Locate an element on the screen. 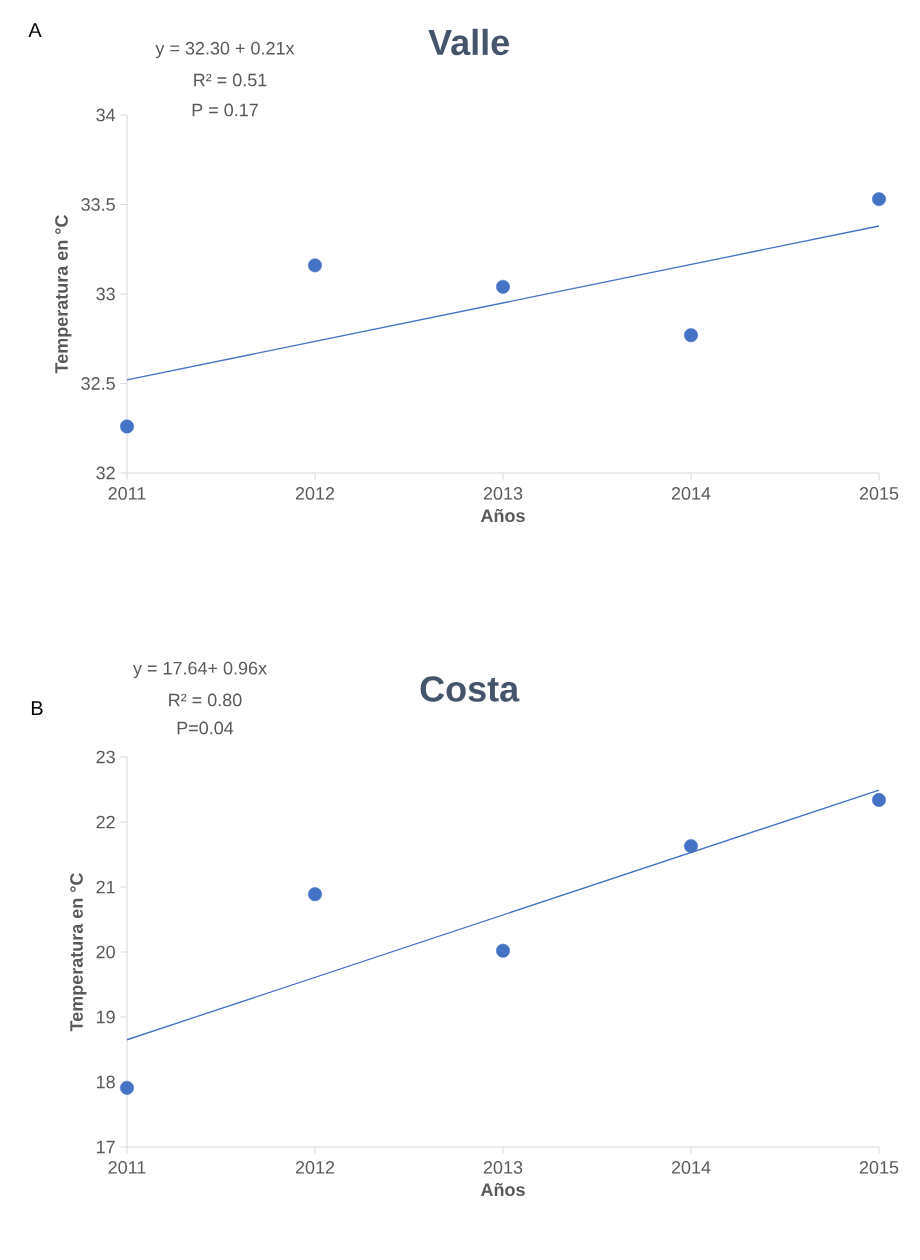 This screenshot has width=920, height=1260. y-tick-label: 33 is located at coordinates (105, 294).